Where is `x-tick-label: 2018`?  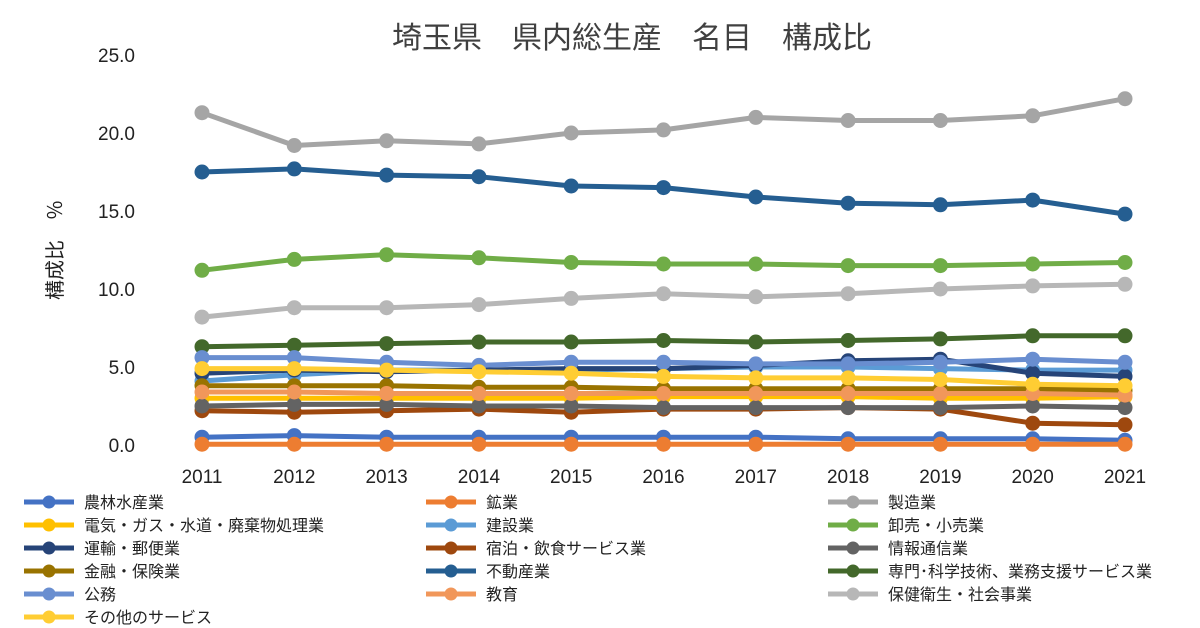 x-tick-label: 2018 is located at coordinates (848, 477).